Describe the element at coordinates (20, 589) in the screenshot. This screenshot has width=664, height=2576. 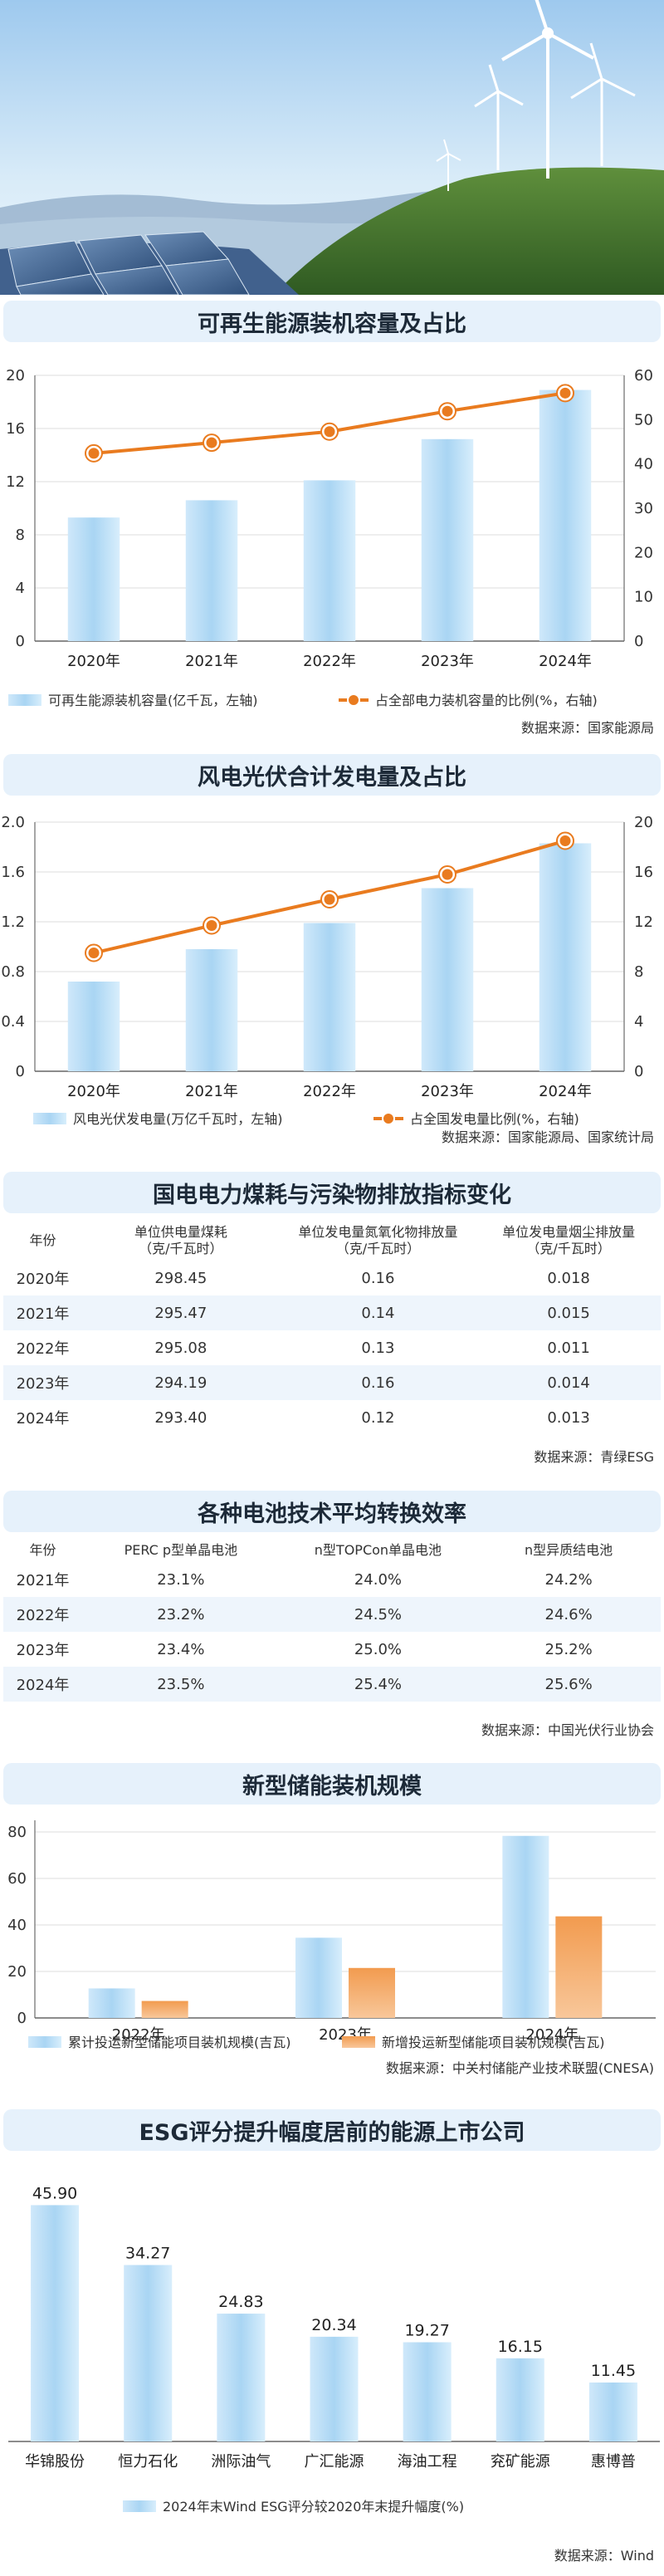
I see `y-left-tick: 4` at that location.